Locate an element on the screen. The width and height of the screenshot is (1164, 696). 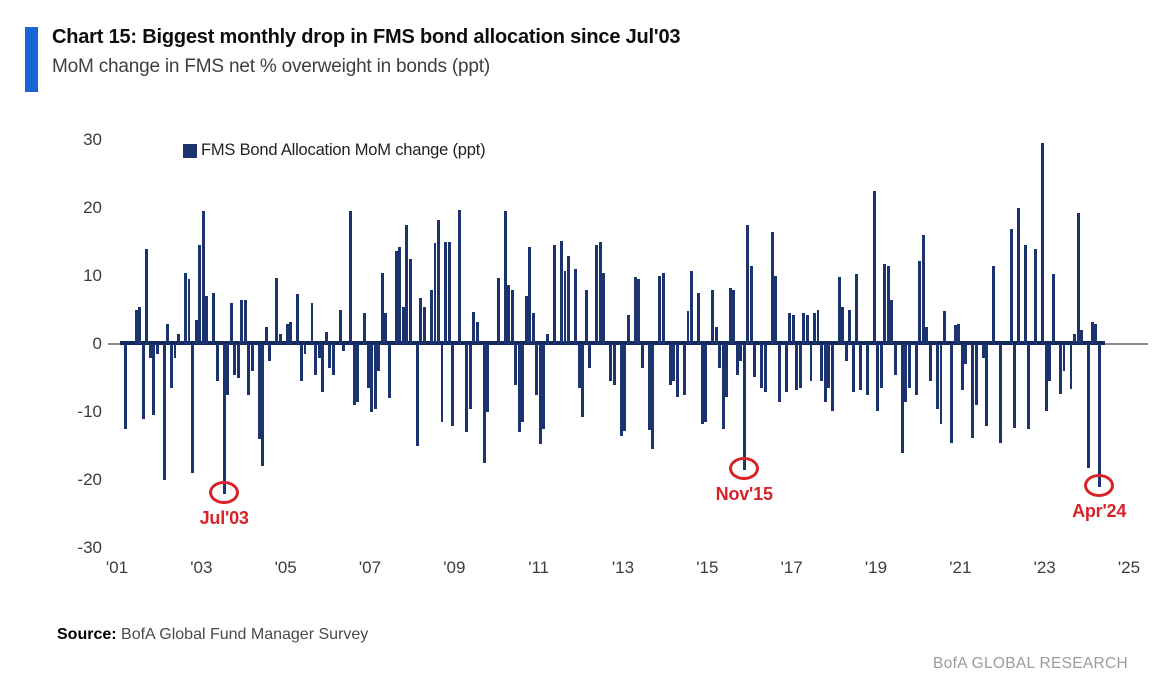
annotation-label: Apr'24 is located at coordinates (1099, 510).